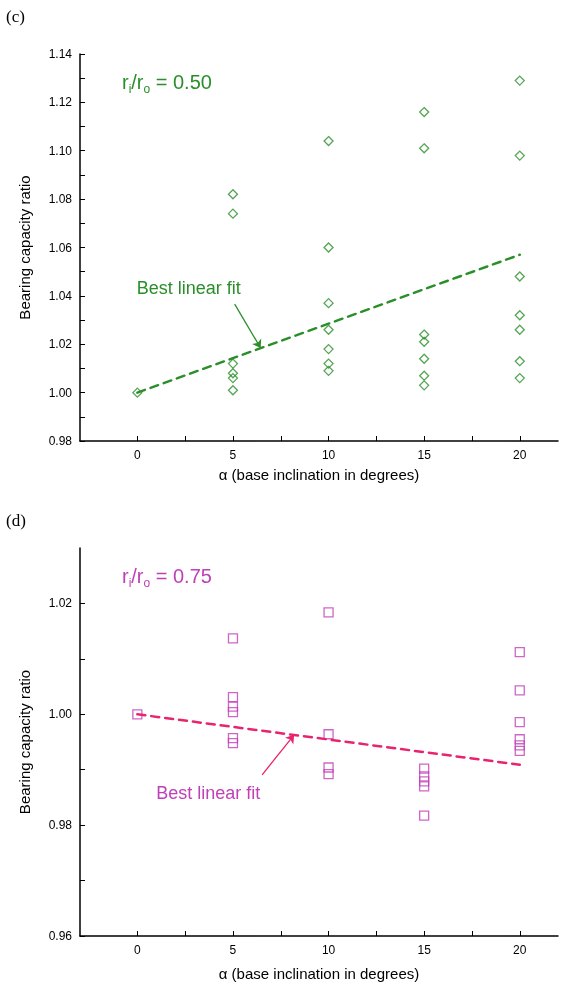  What do you see at coordinates (16, 520) in the screenshot?
I see `chart-title: (d)` at bounding box center [16, 520].